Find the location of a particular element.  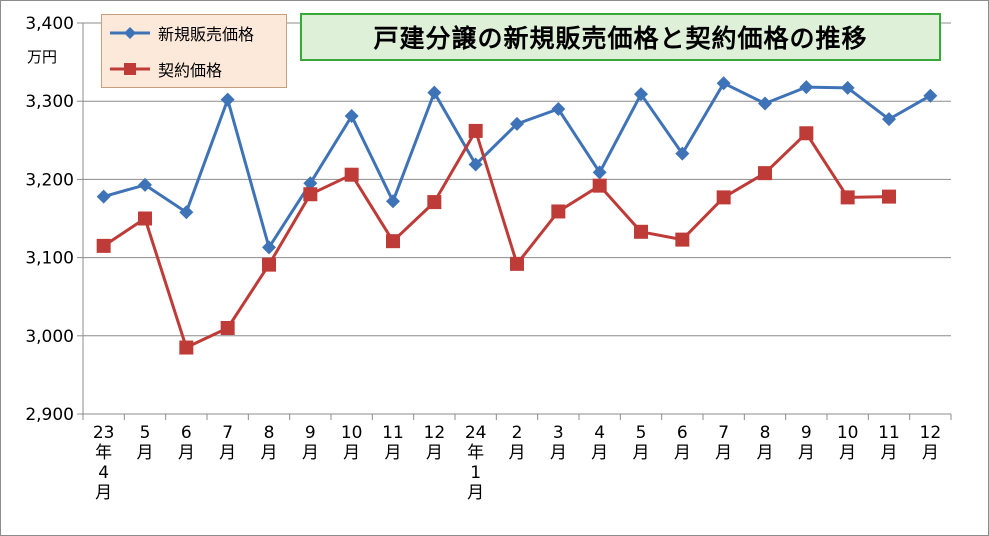

legend-line-diamond-marker is located at coordinates (130, 33).